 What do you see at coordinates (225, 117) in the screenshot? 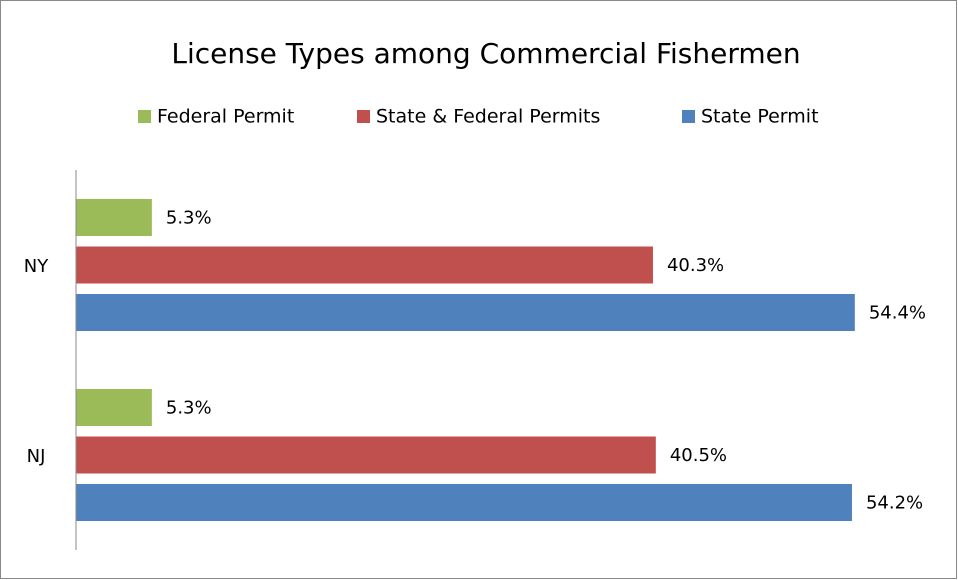
I see `legend-label: Federal Permit` at bounding box center [225, 117].